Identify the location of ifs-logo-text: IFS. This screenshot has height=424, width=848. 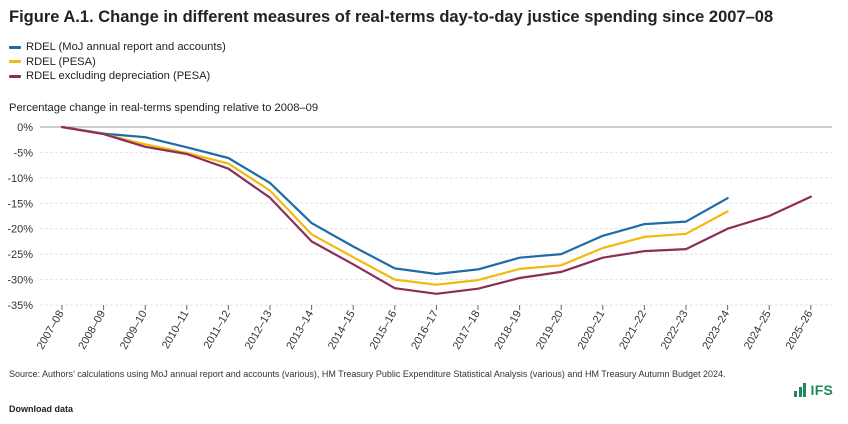
(822, 390).